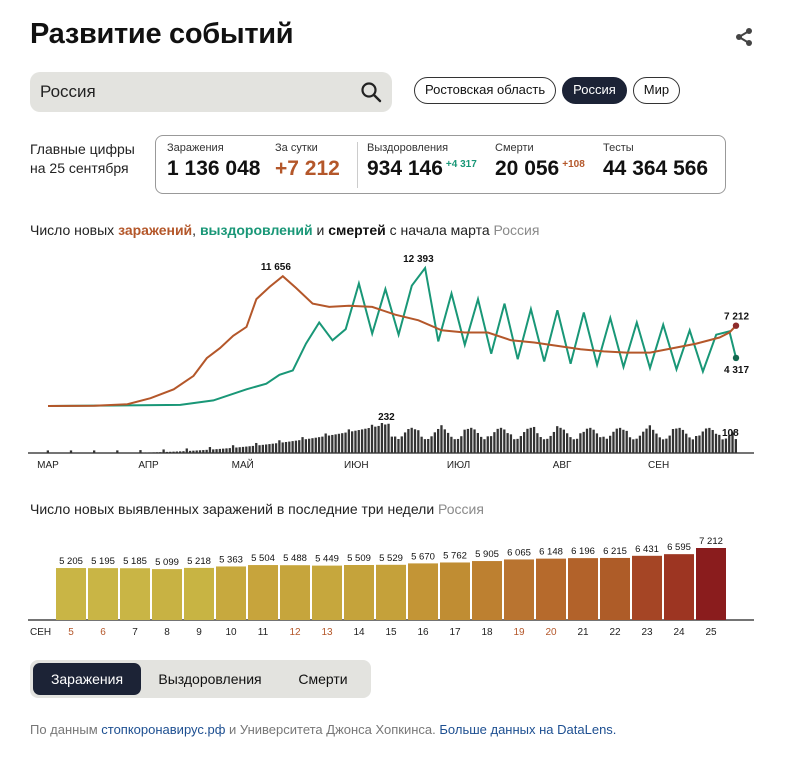 Image resolution: width=807 pixels, height=769 pixels. I want to click on footer-link-datalens: Больше данных на DataLens., so click(528, 729).